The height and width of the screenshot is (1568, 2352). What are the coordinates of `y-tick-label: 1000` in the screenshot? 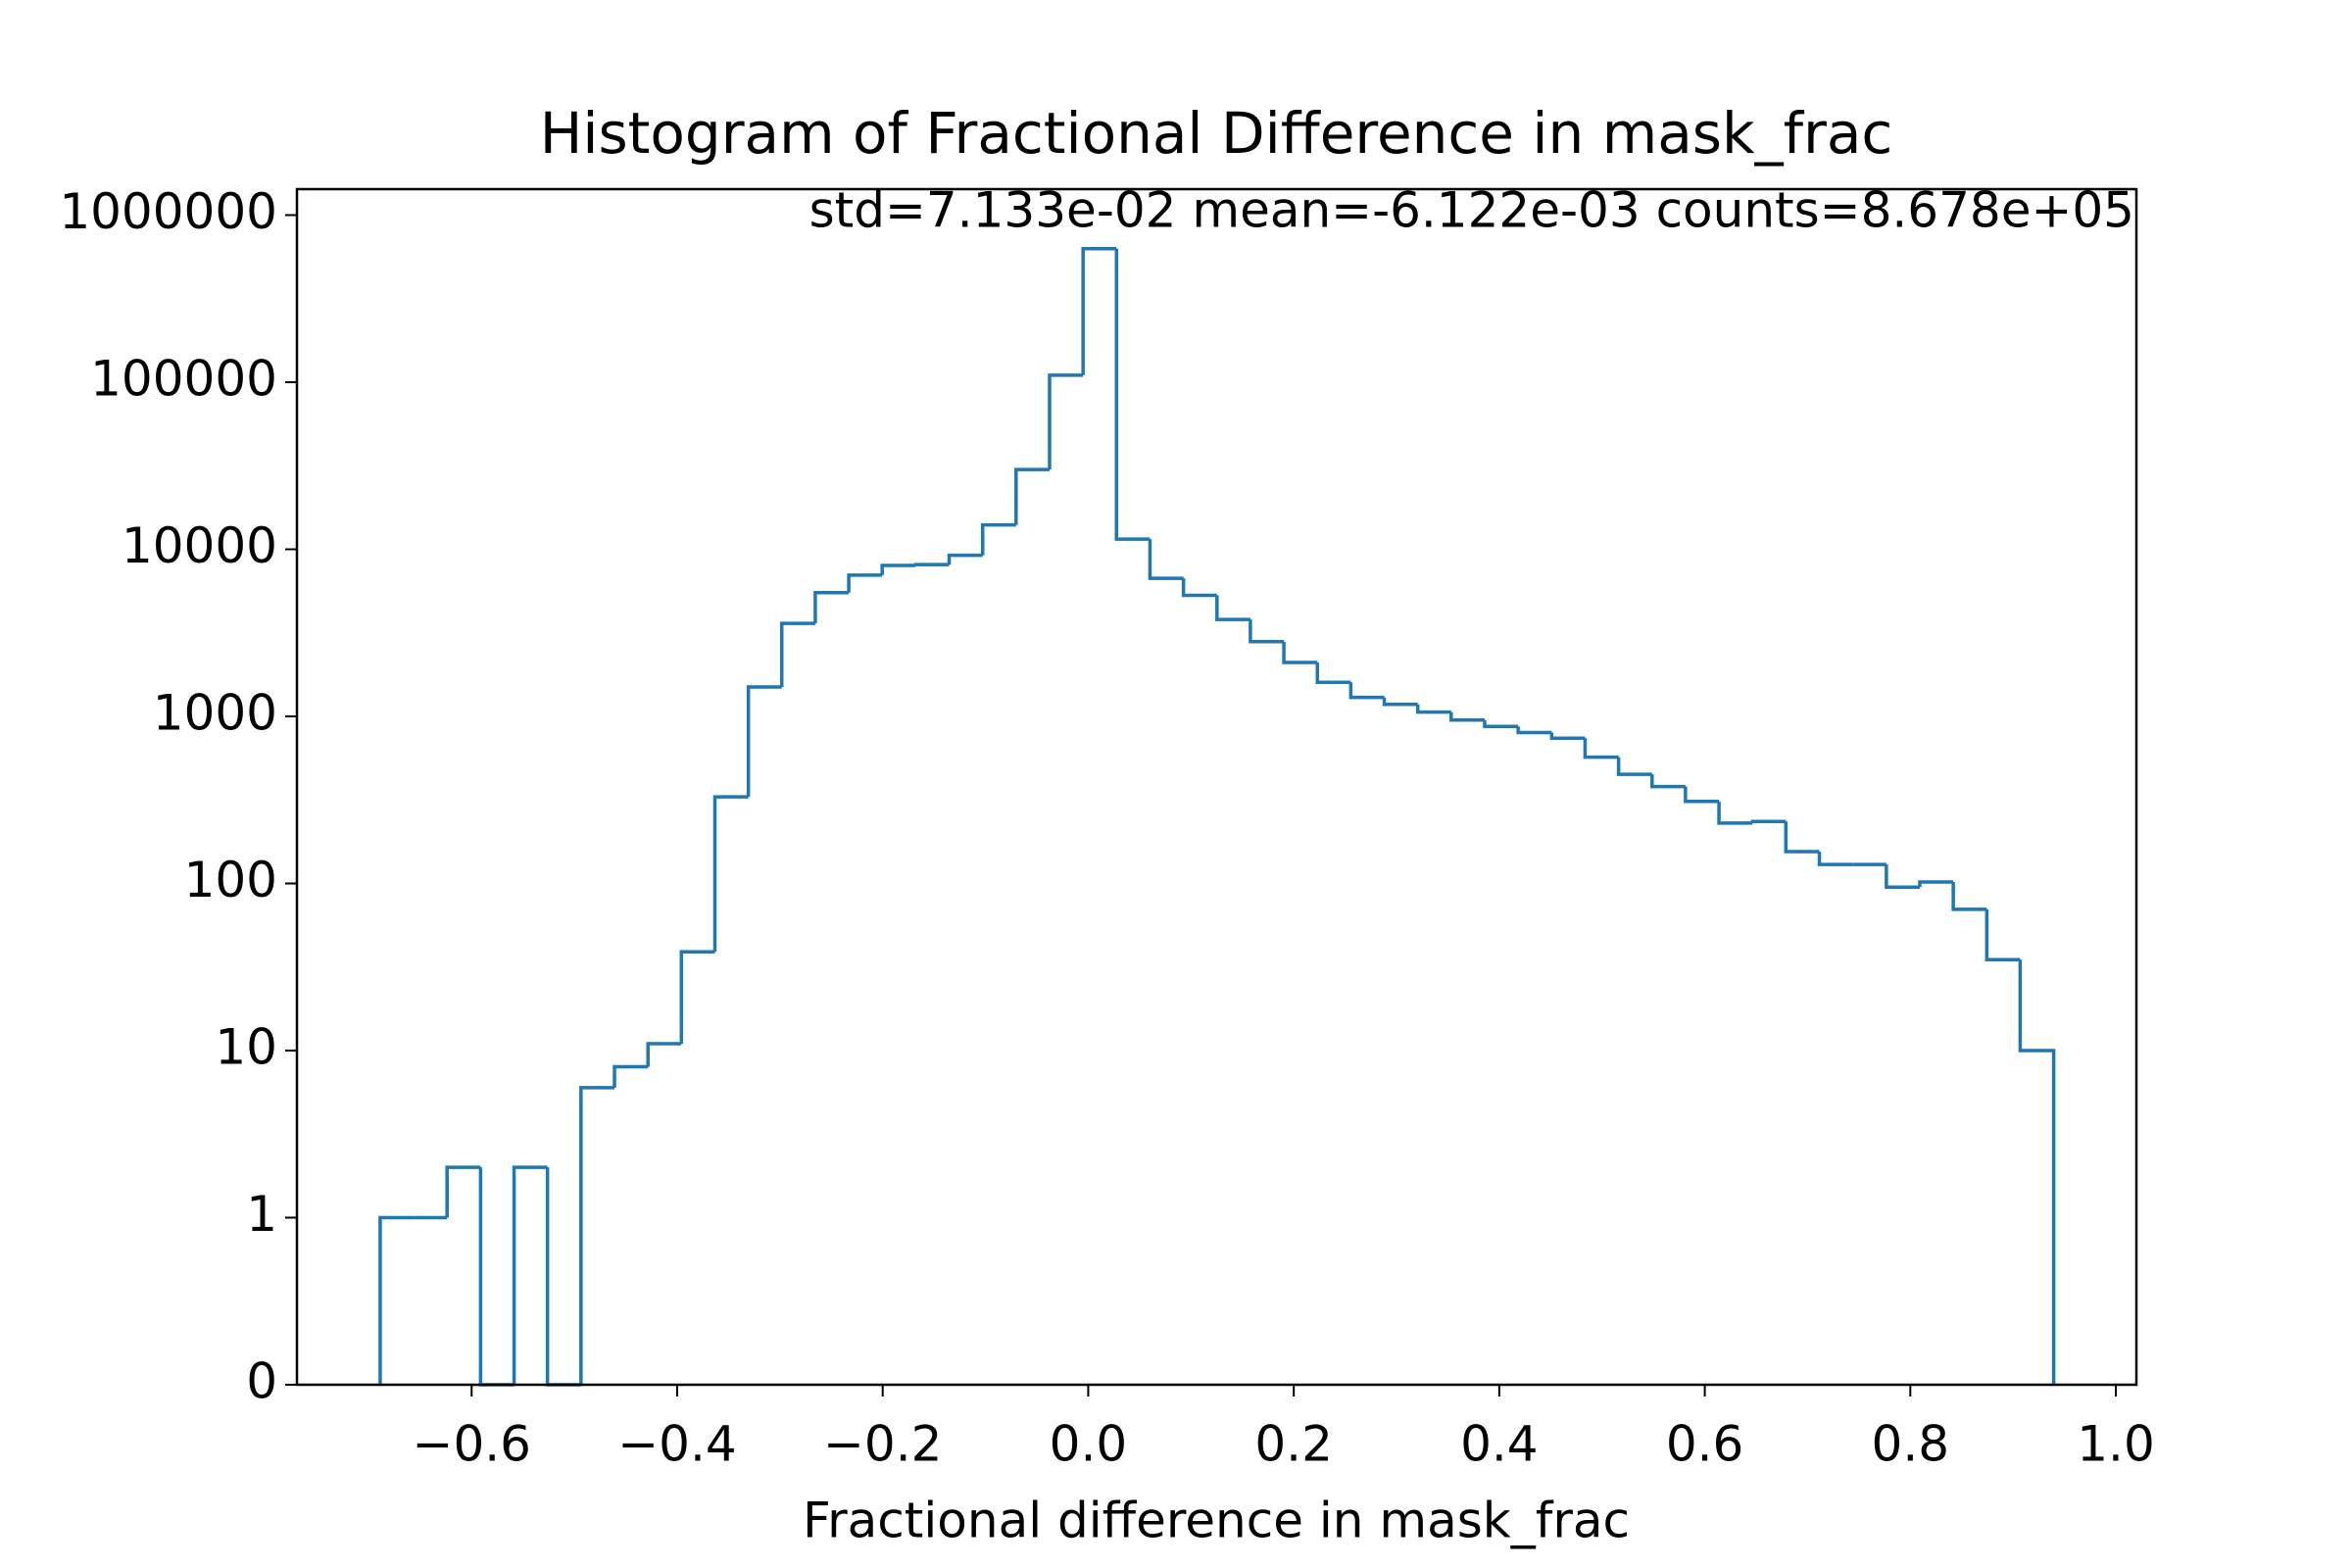 It's located at (215, 712).